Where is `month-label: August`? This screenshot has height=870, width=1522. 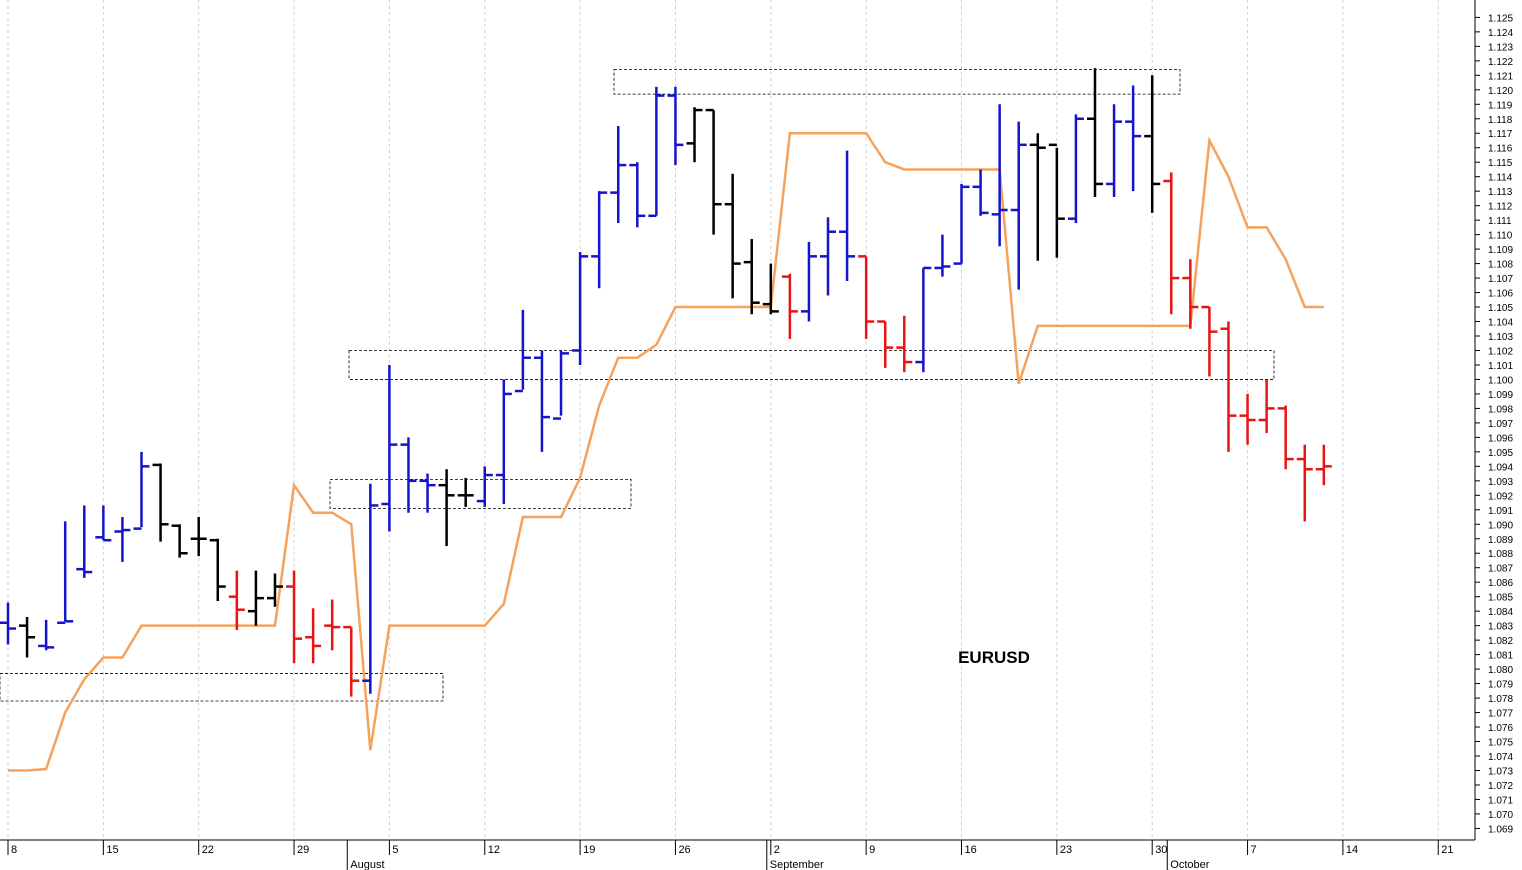 month-label: August is located at coordinates (367, 864).